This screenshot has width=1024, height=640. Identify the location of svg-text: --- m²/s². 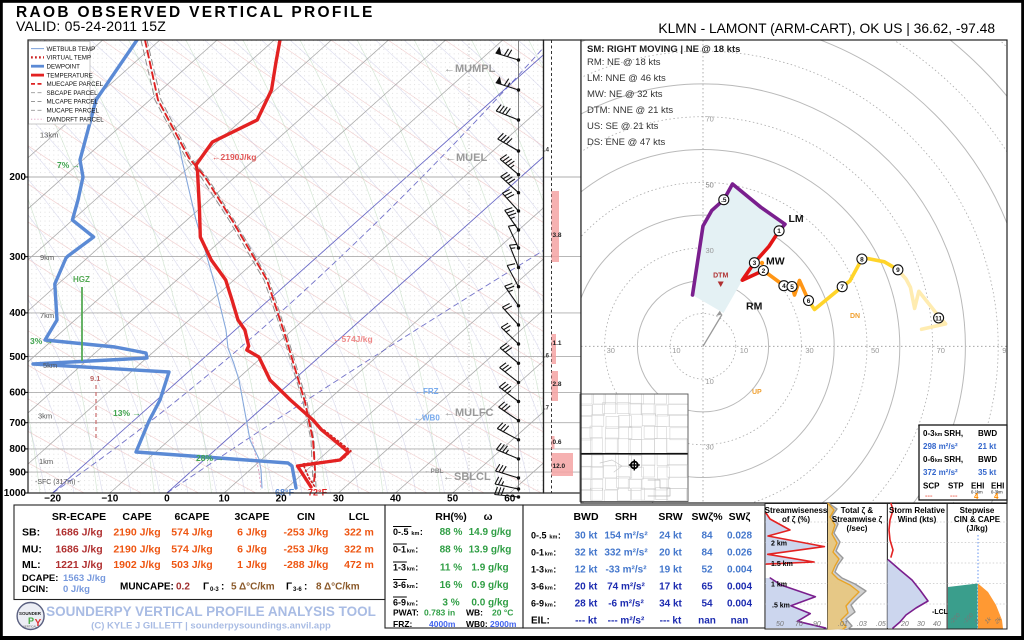
(626, 621).